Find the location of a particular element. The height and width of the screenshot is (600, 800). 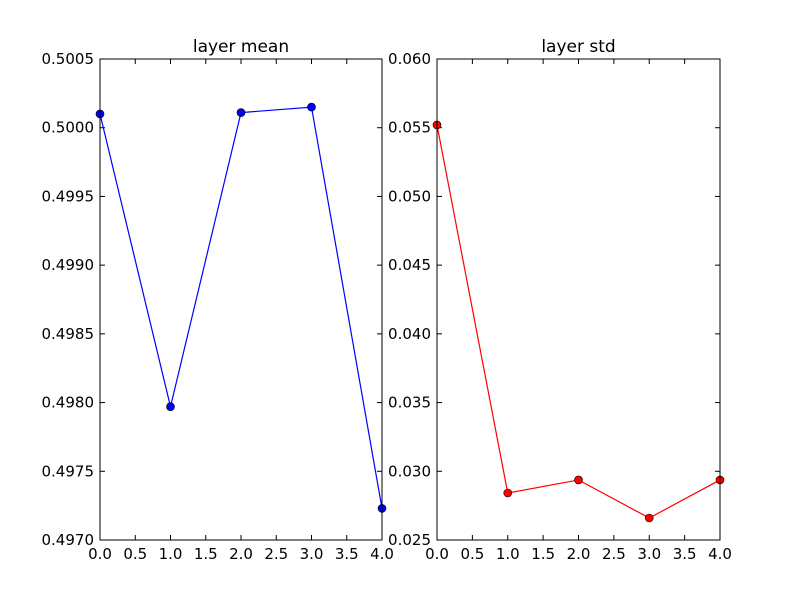

y-tick-label: 0.060 is located at coordinates (409, 59).